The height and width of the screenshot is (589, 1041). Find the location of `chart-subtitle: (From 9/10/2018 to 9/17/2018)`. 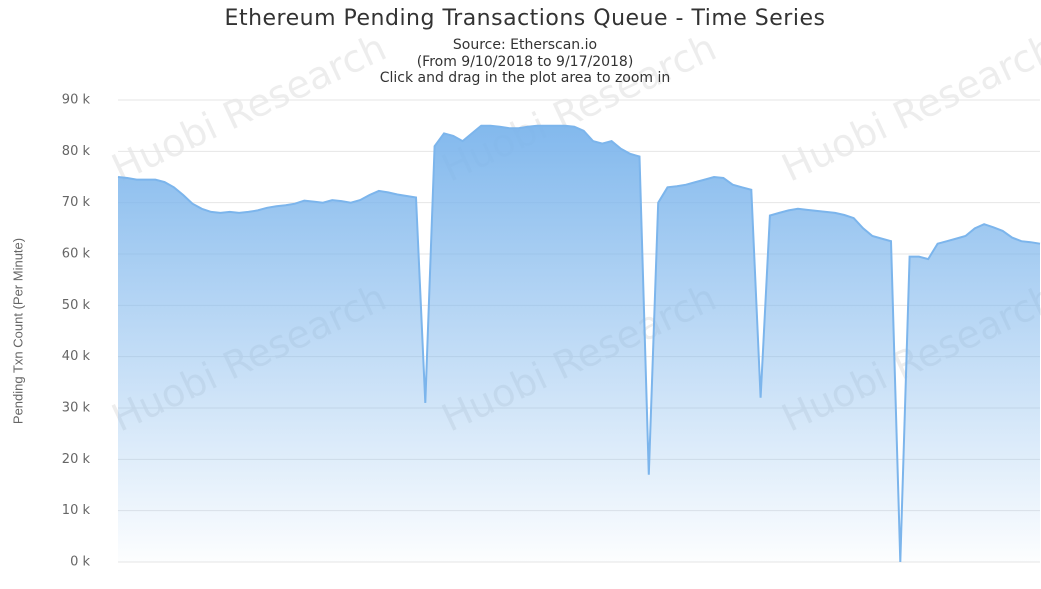

chart-subtitle: (From 9/10/2018 to 9/17/2018) is located at coordinates (525, 62).